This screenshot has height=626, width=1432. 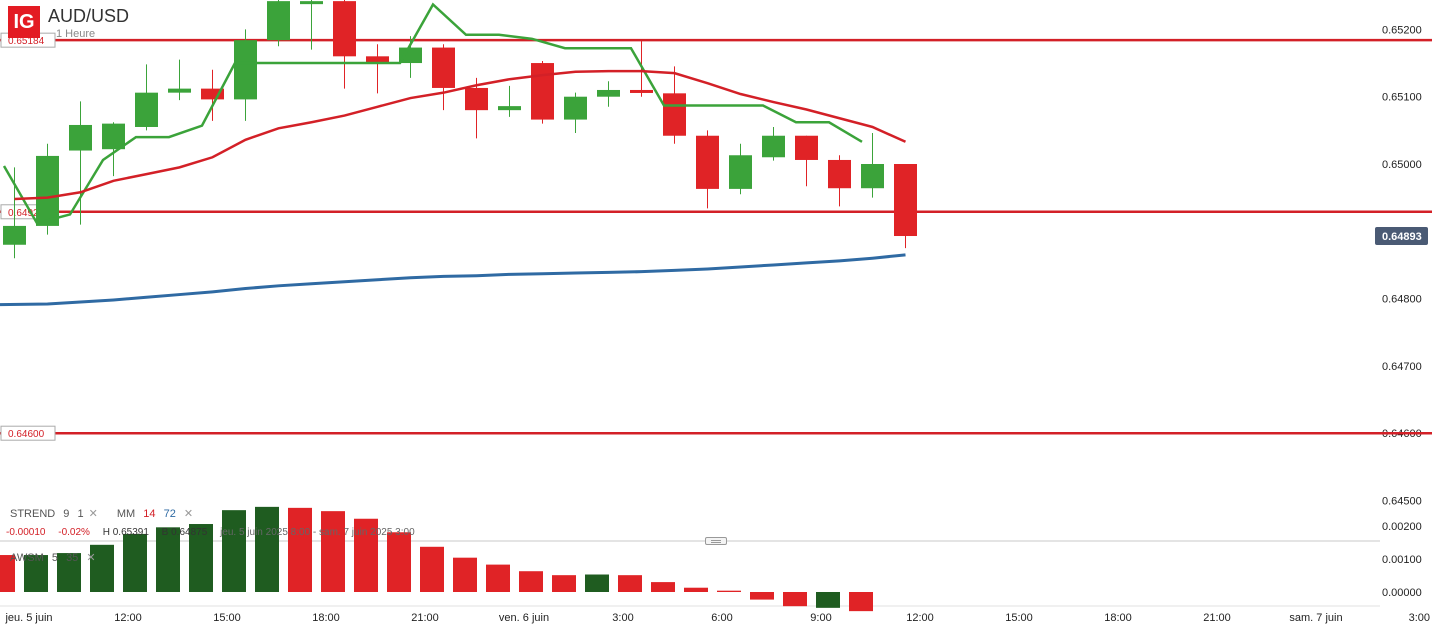 What do you see at coordinates (66, 514) in the screenshot?
I see `strend-param-1: 9` at bounding box center [66, 514].